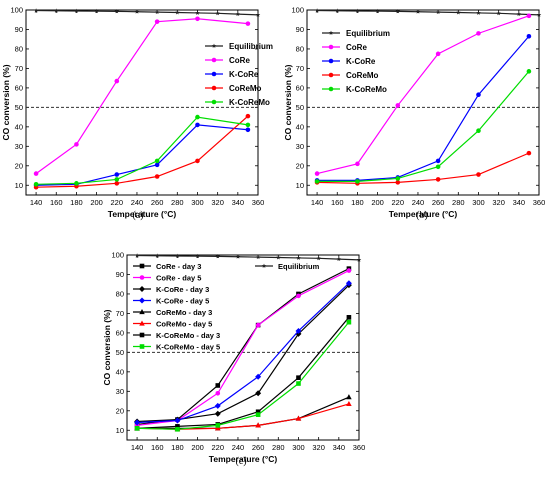 The image size is (550, 492). I want to click on legend-label: CoReMo, so click(362, 75).